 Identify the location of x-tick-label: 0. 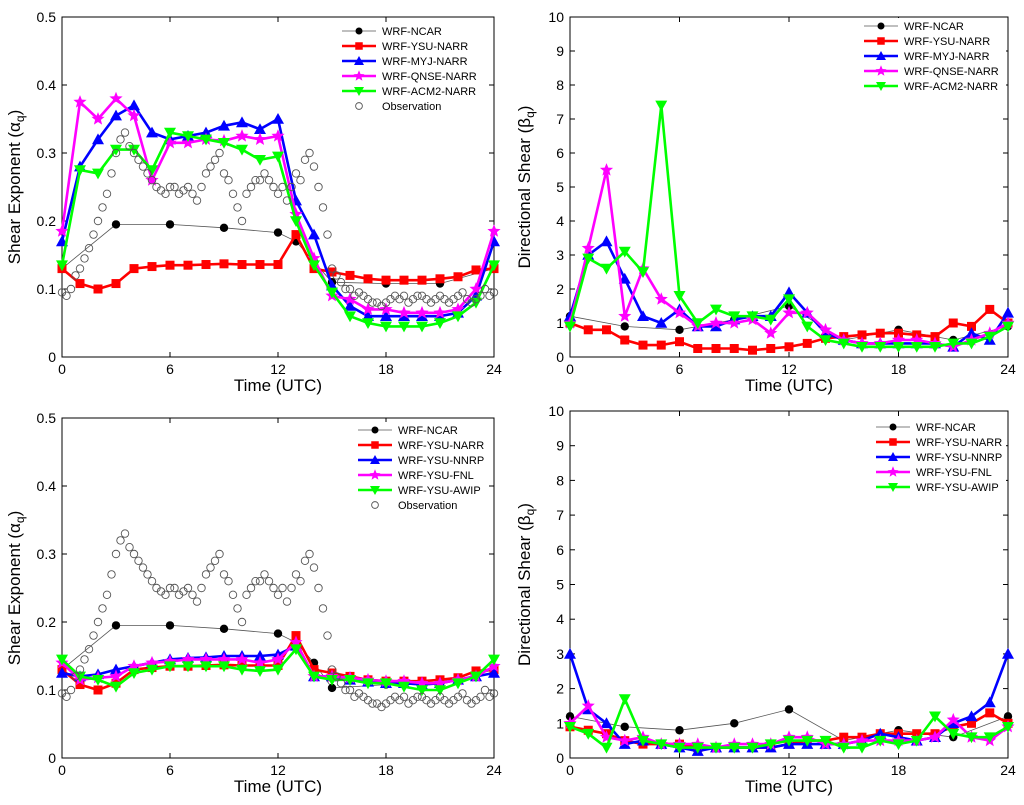
(62, 770).